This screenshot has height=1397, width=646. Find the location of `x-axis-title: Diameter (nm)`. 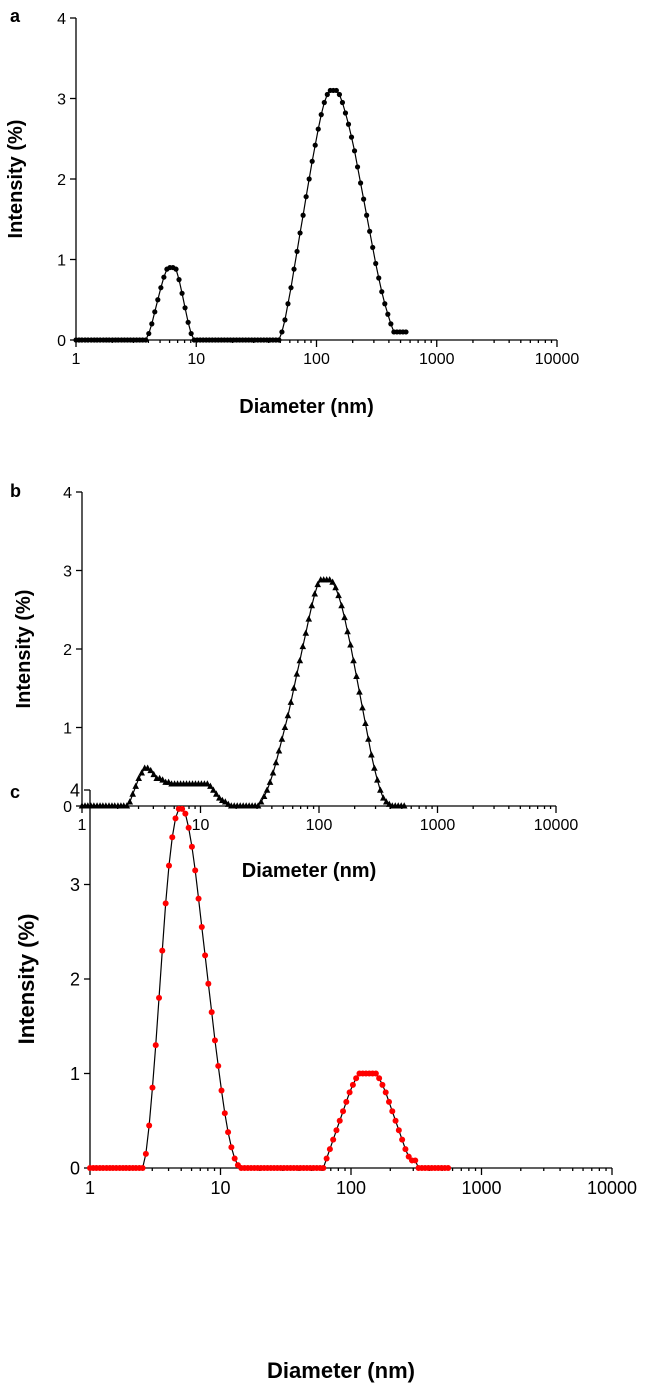

x-axis-title: Diameter (nm) is located at coordinates (309, 871).